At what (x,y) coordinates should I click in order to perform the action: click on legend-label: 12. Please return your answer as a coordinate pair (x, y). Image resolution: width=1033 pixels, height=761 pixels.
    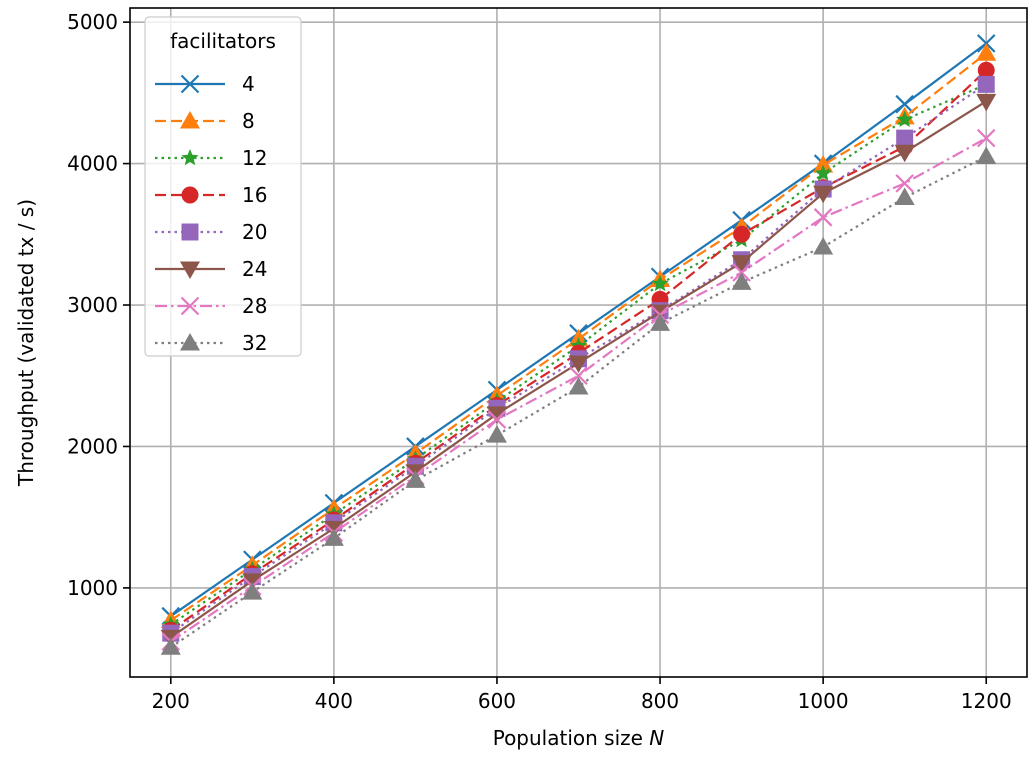
    Looking at the image, I should click on (254, 158).